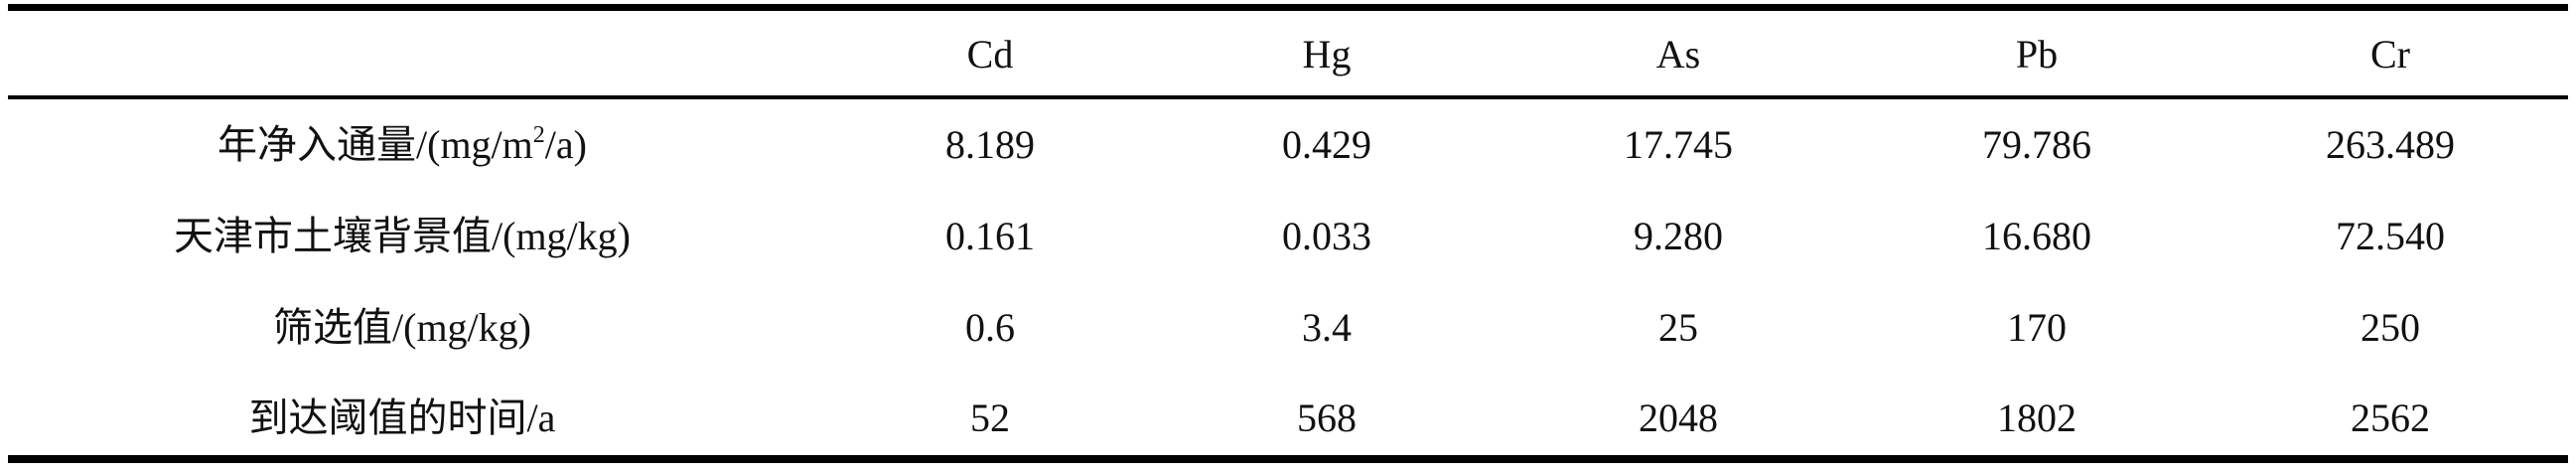 The width and height of the screenshot is (2576, 470). Describe the element at coordinates (1327, 327) in the screenshot. I see `table-cell: 3.4` at that location.